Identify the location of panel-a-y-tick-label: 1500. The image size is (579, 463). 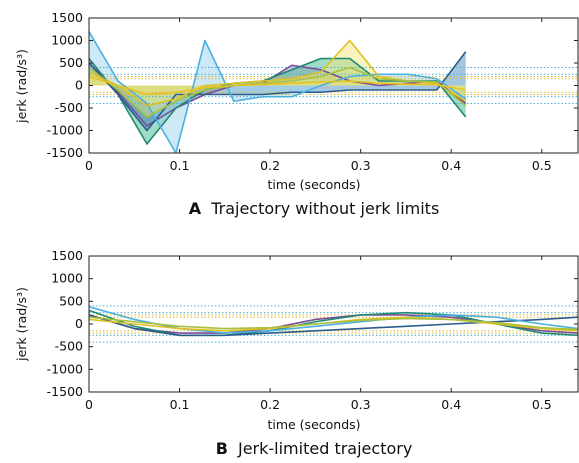
(67, 17).